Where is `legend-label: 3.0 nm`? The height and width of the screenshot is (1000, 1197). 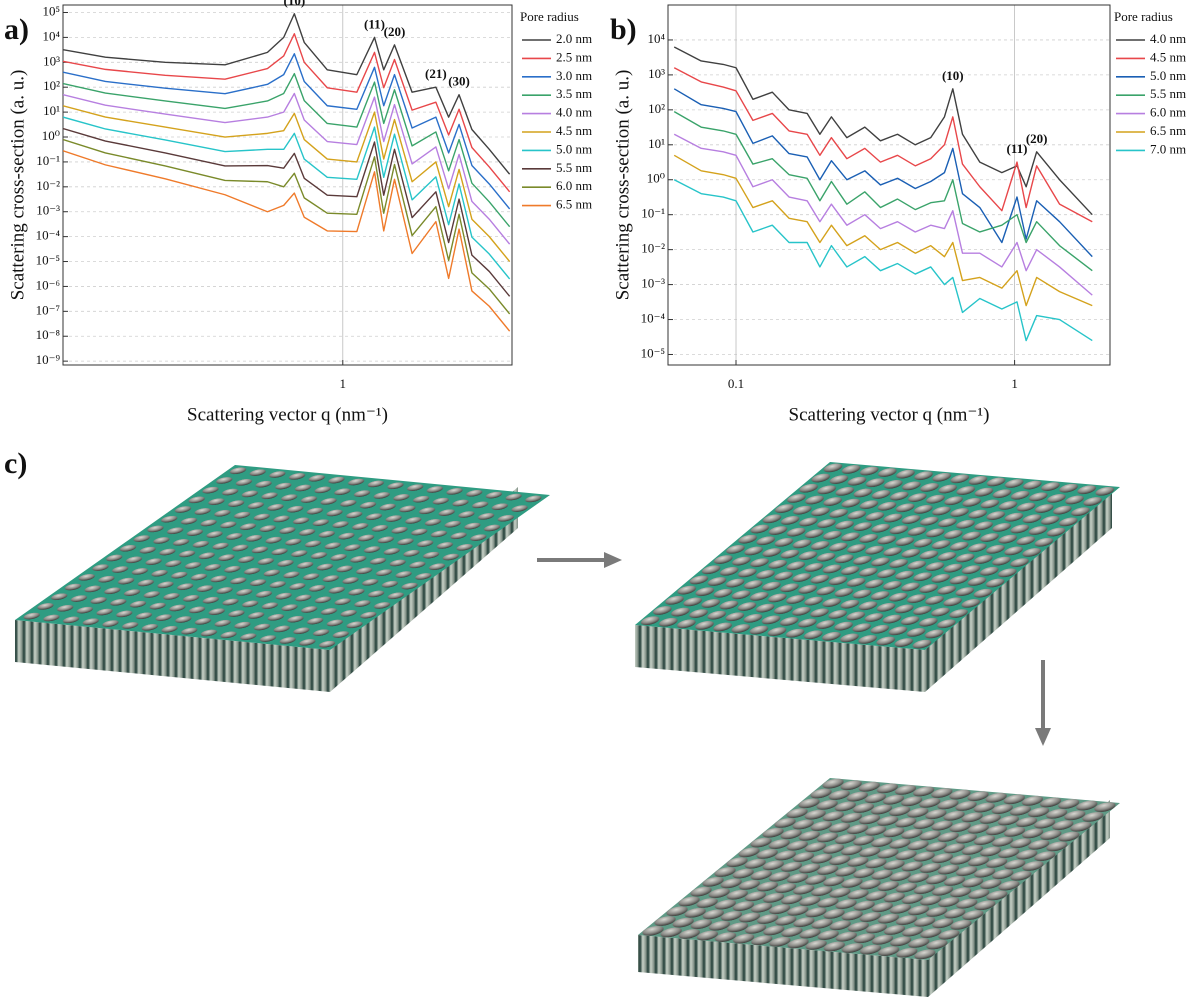 legend-label: 3.0 nm is located at coordinates (574, 75).